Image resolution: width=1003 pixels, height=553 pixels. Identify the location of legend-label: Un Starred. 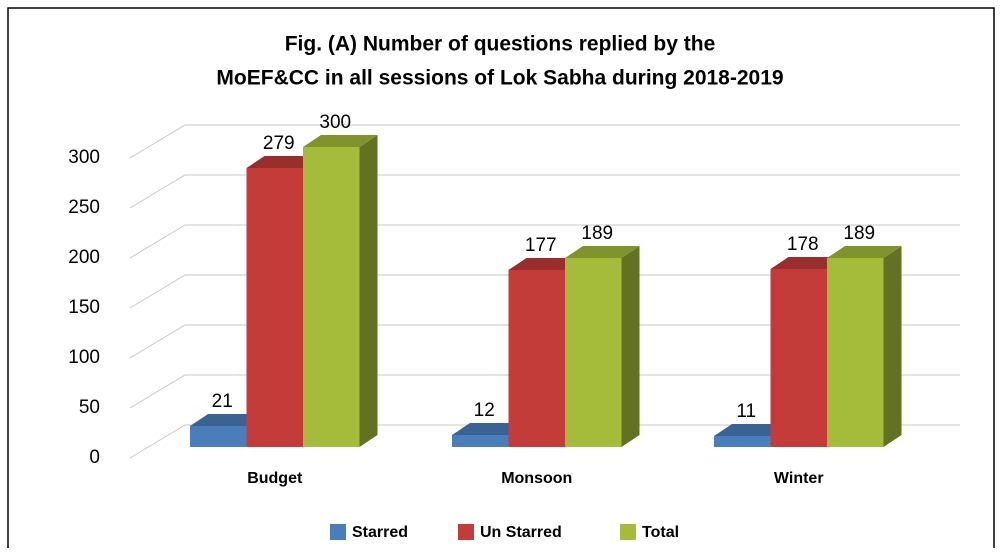
(521, 532).